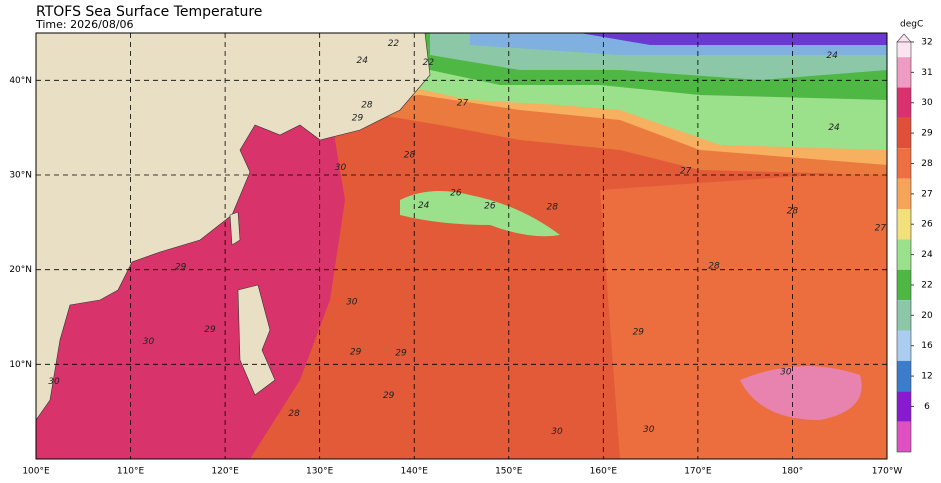 This screenshot has height=483, width=941. I want to click on x-tick-label: 170°W, so click(887, 472).